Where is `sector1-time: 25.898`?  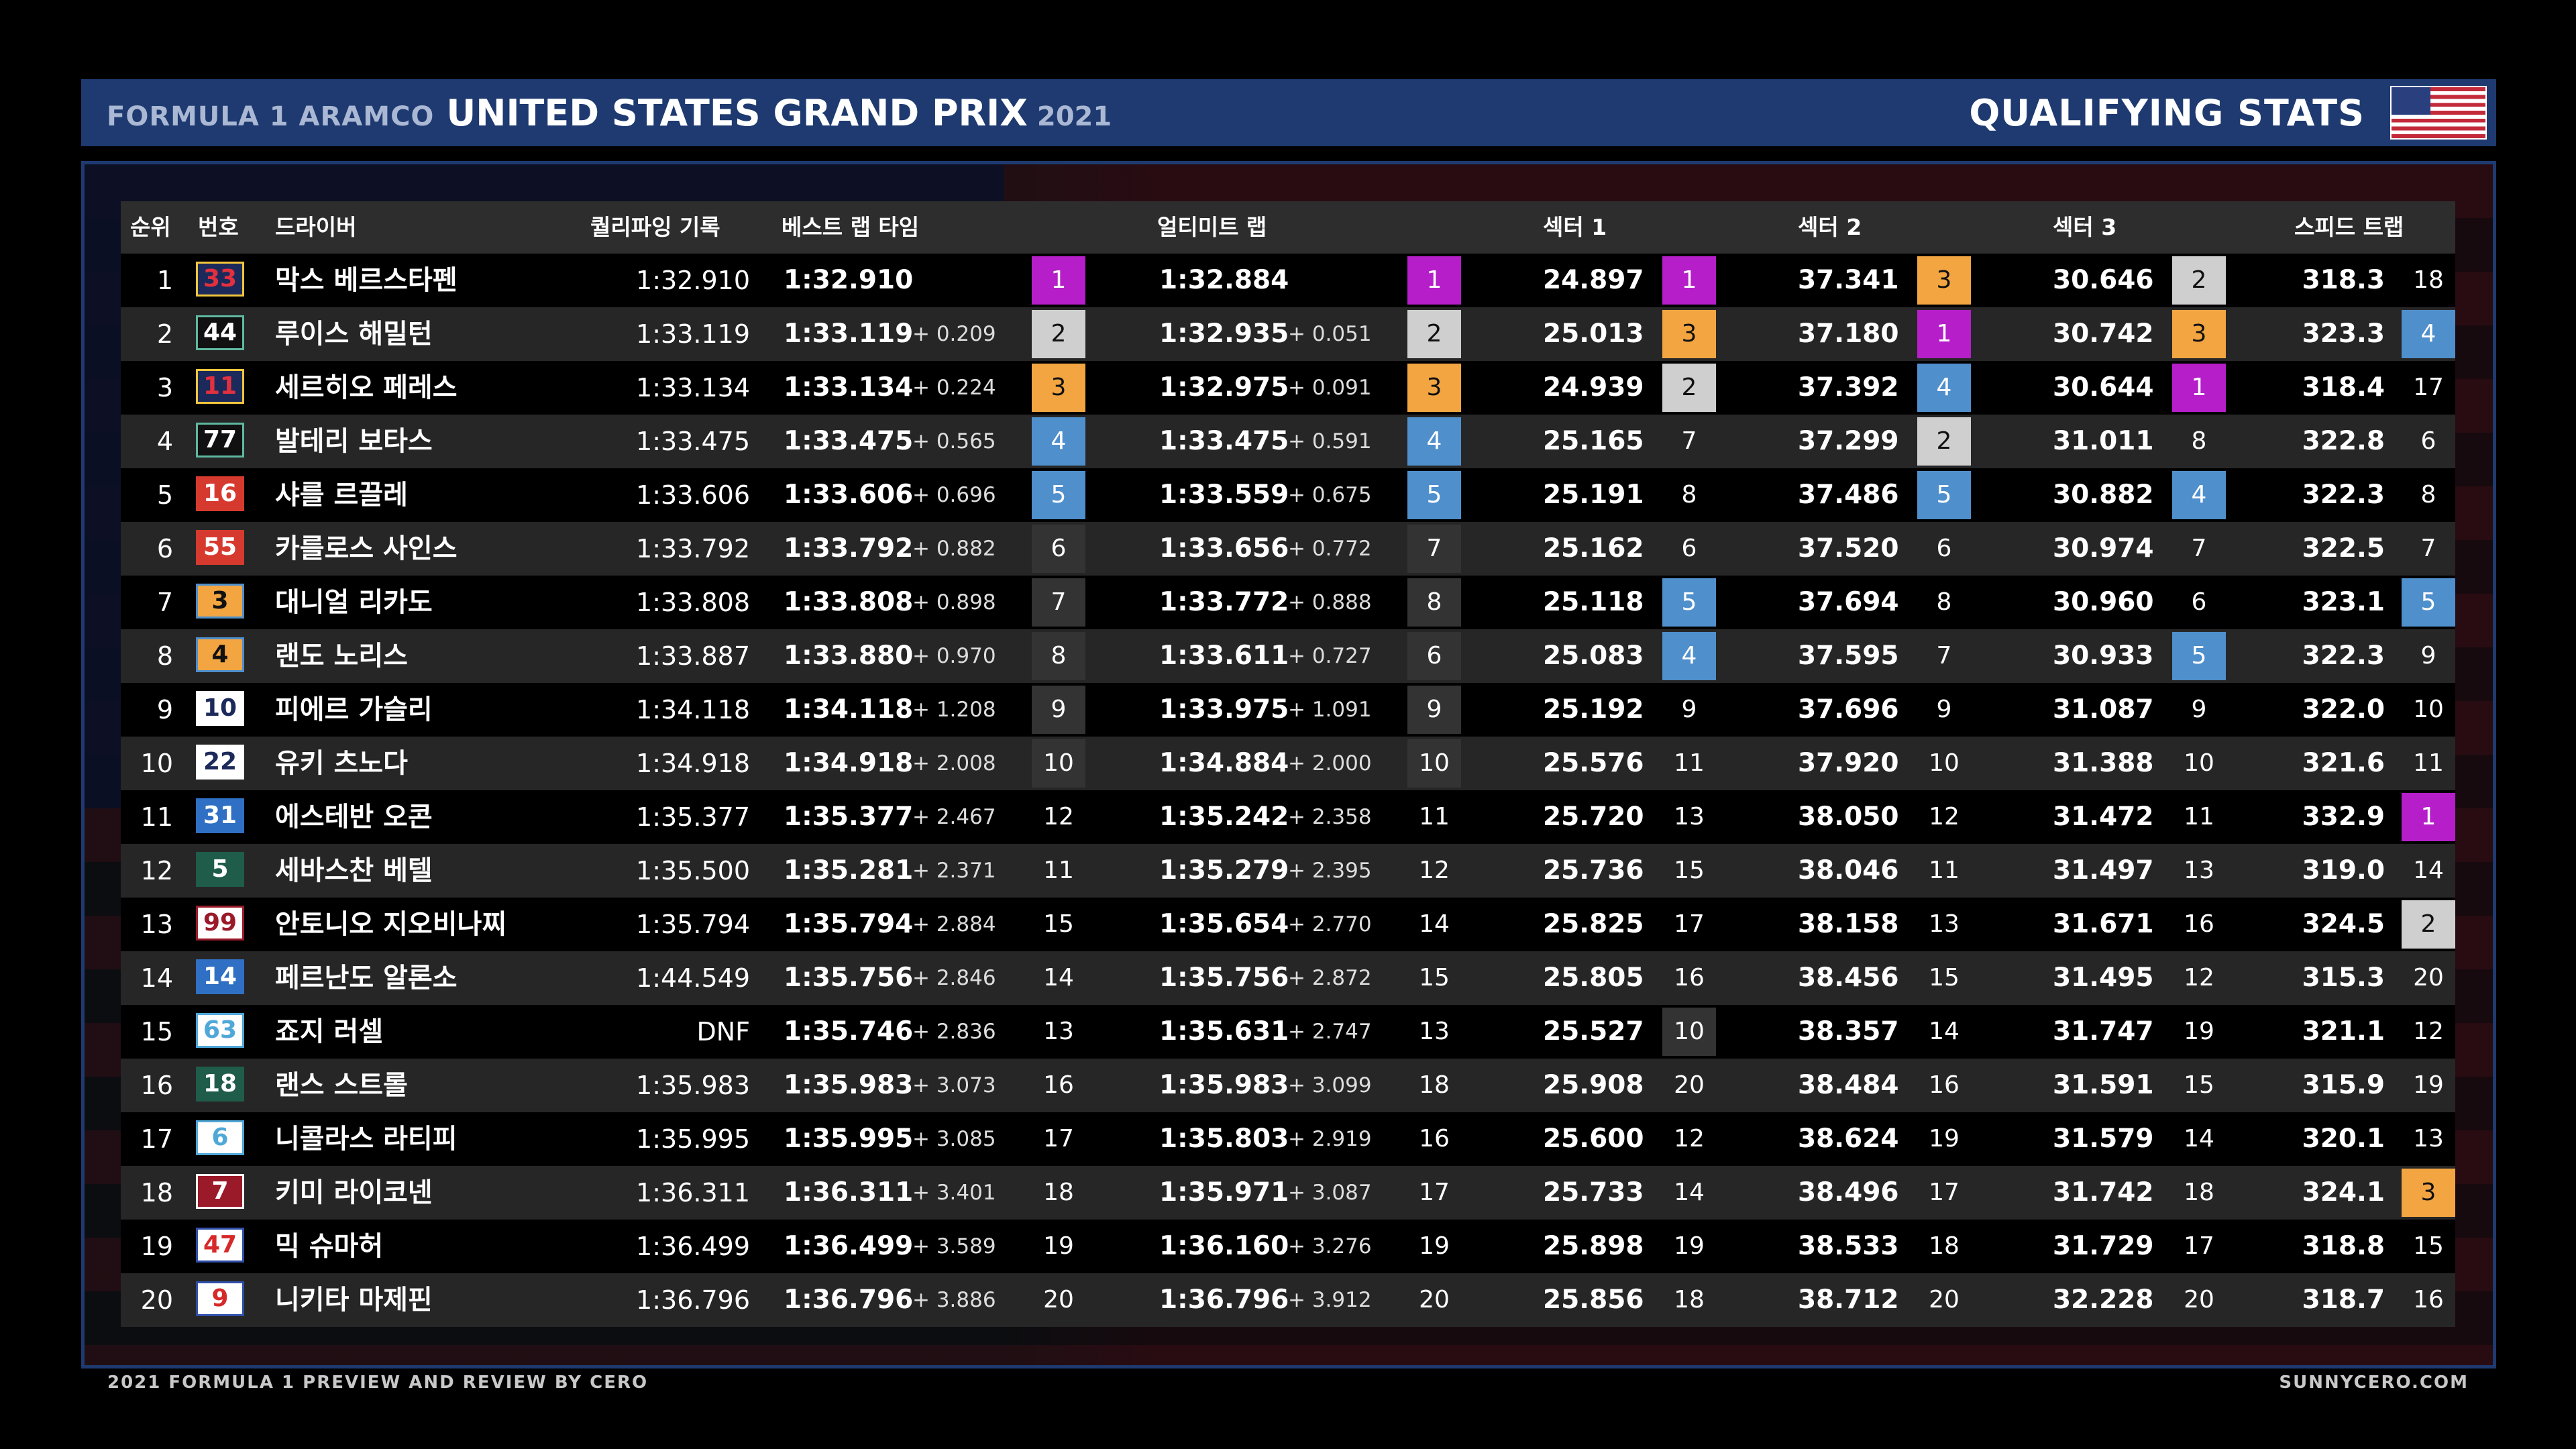
sector1-time: 25.898 is located at coordinates (1593, 1246).